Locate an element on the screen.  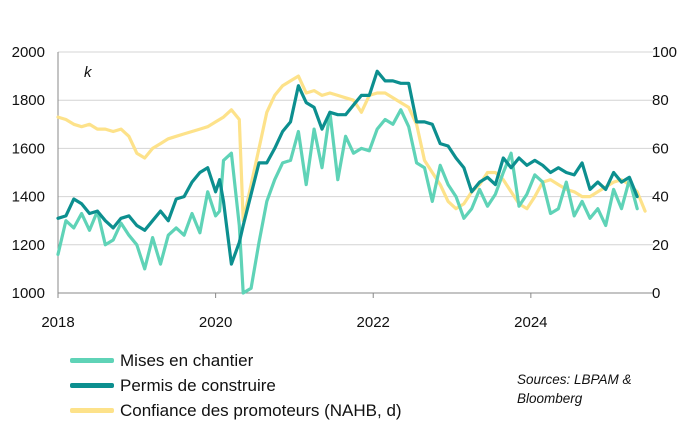
x-tick-label: 2018 is located at coordinates (57, 322).